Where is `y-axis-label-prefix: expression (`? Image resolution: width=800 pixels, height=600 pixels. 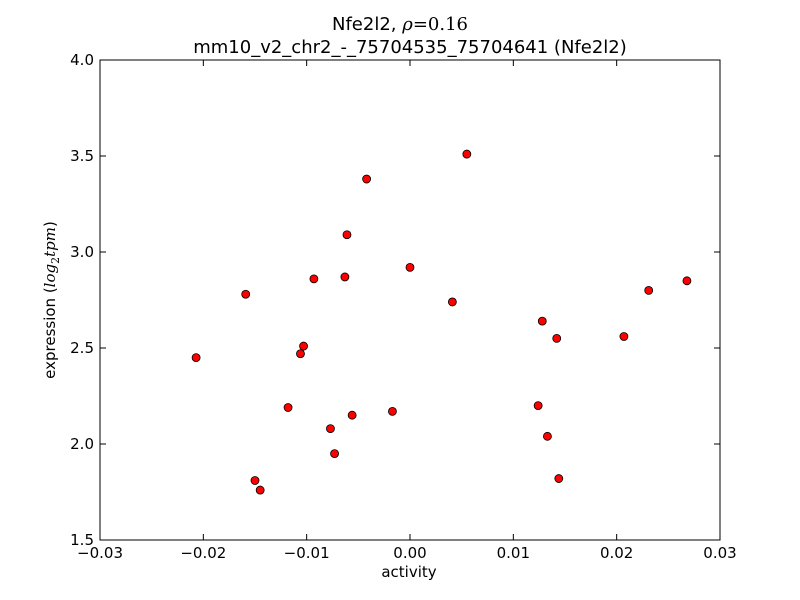 y-axis-label-prefix: expression ( is located at coordinates (50, 333).